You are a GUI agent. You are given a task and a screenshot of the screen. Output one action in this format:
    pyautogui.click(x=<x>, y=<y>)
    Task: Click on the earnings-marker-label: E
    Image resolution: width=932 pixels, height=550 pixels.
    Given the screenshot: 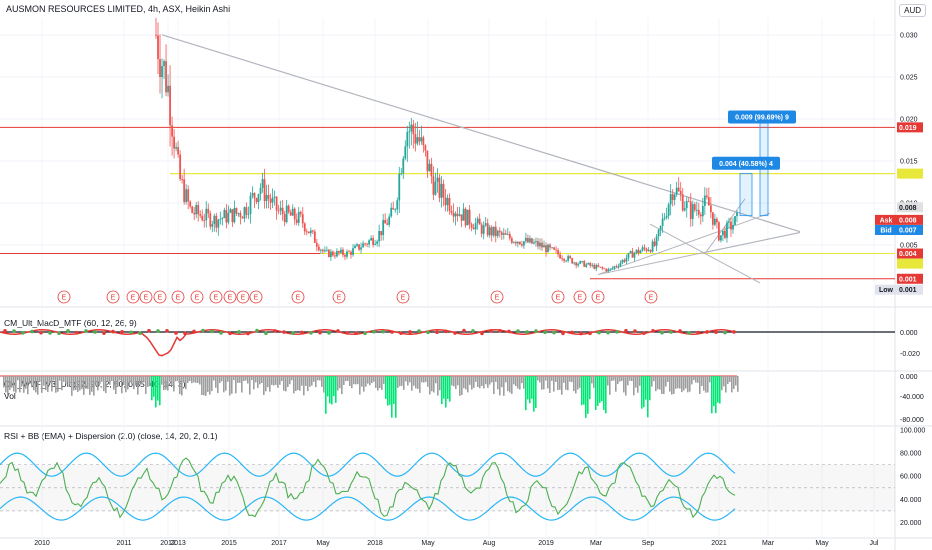 What is the action you would take?
    pyautogui.click(x=558, y=298)
    